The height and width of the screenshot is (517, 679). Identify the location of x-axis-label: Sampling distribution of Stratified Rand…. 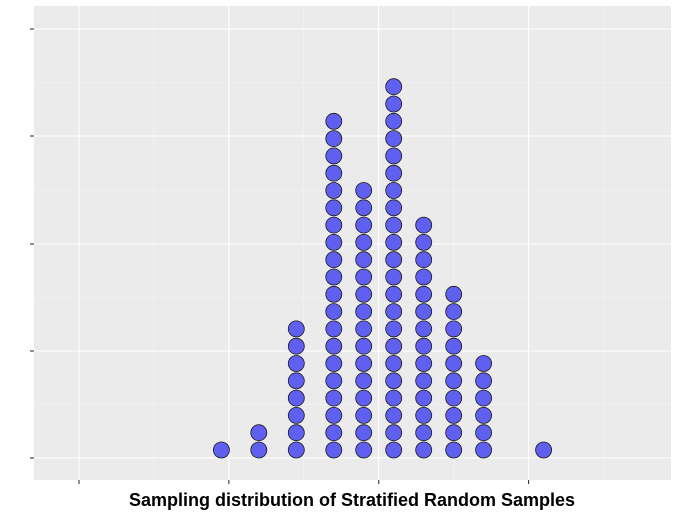
(352, 500).